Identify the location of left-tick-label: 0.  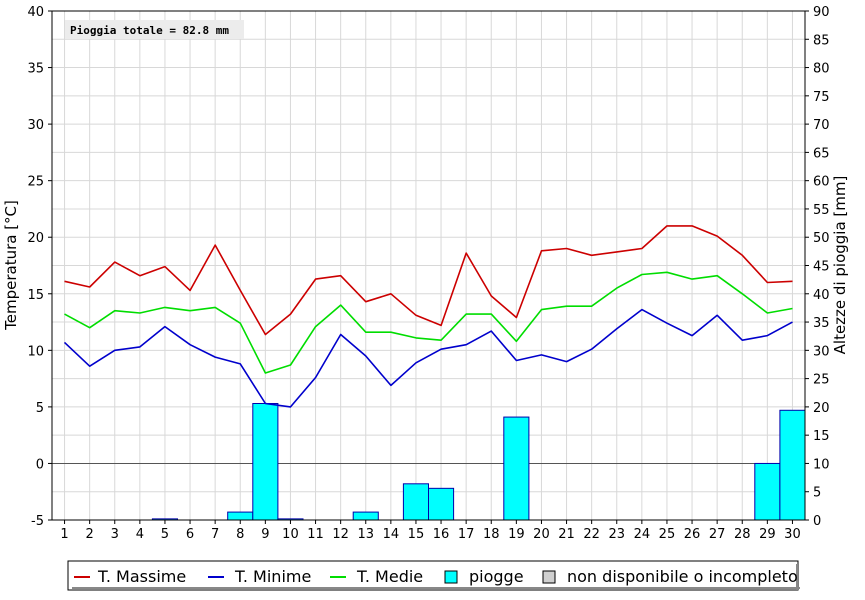
(40, 464).